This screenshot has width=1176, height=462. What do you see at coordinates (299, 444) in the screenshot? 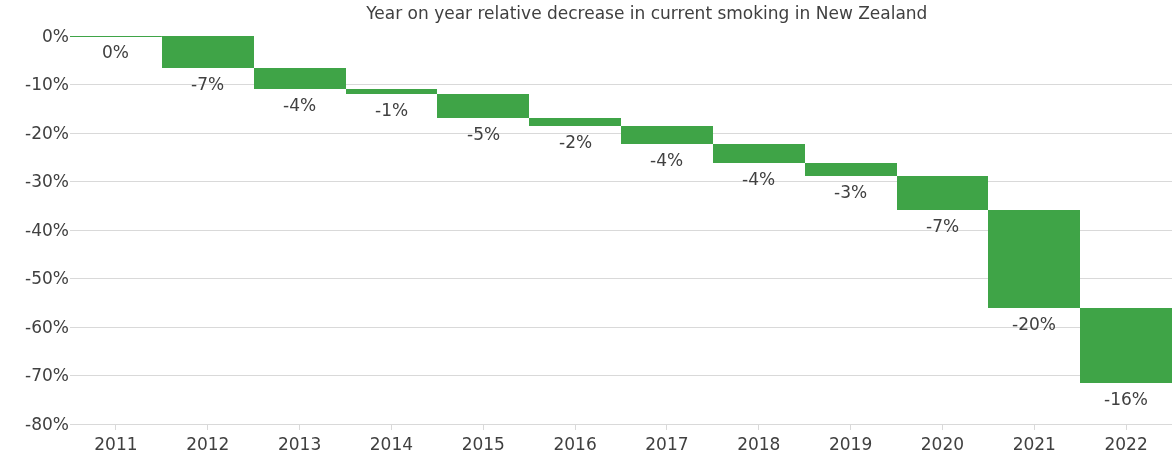
I see `x-tick-label: 2013` at bounding box center [299, 444].